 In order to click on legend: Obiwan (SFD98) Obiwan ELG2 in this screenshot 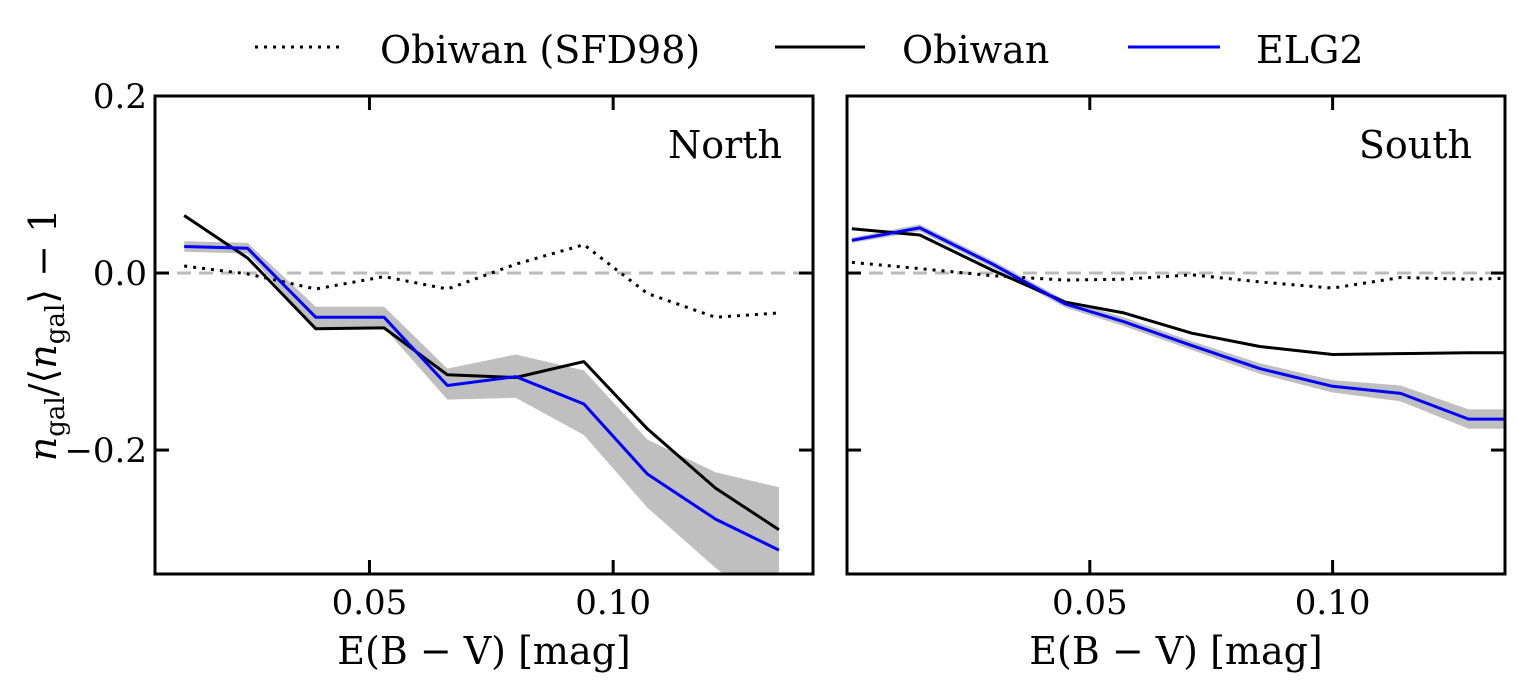, I will do `click(809, 50)`.